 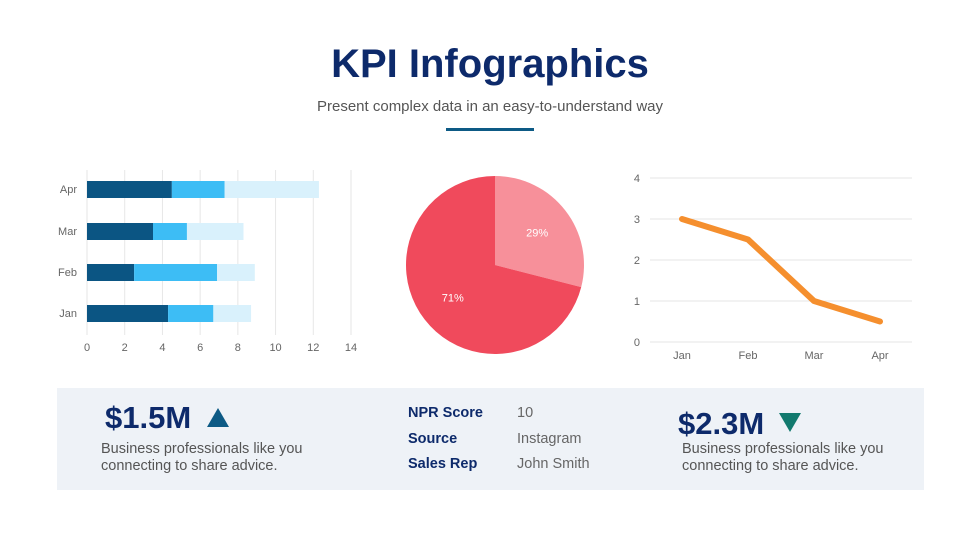 What do you see at coordinates (748, 356) in the screenshot?
I see `x-tick-label: Feb` at bounding box center [748, 356].